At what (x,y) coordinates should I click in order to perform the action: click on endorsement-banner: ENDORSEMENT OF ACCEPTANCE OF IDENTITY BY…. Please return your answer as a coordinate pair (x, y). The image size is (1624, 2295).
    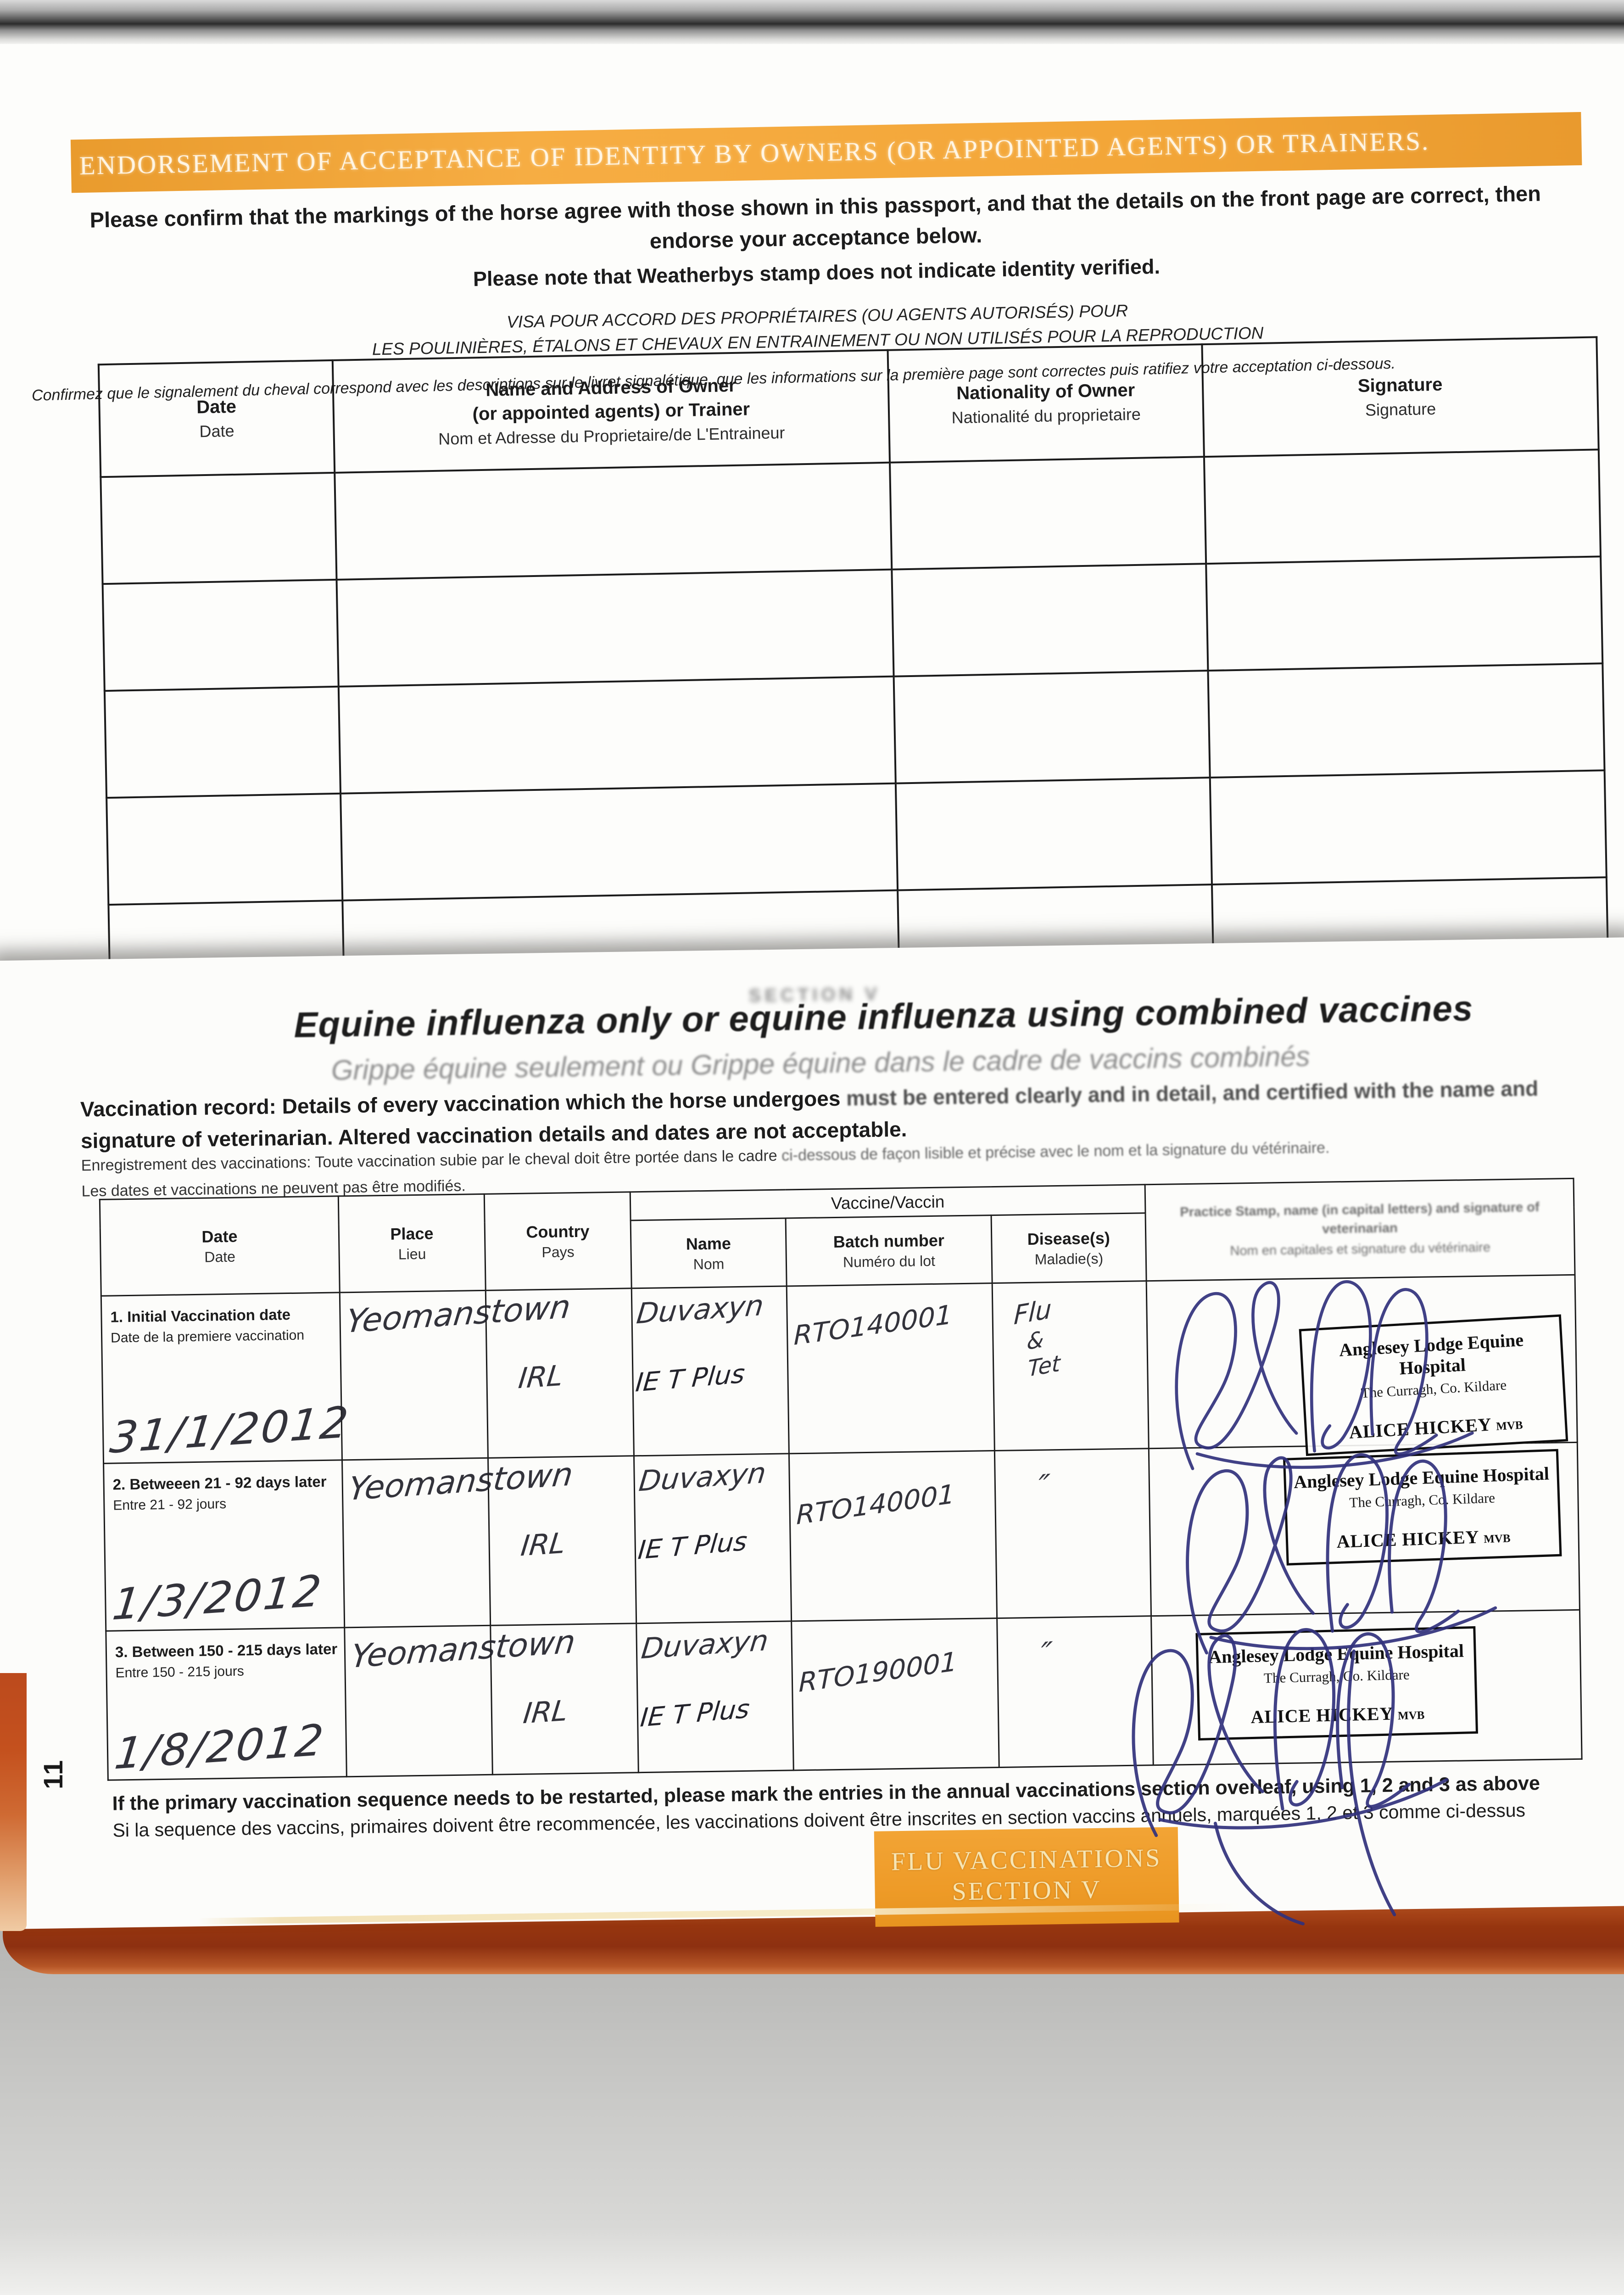
    Looking at the image, I should click on (826, 152).